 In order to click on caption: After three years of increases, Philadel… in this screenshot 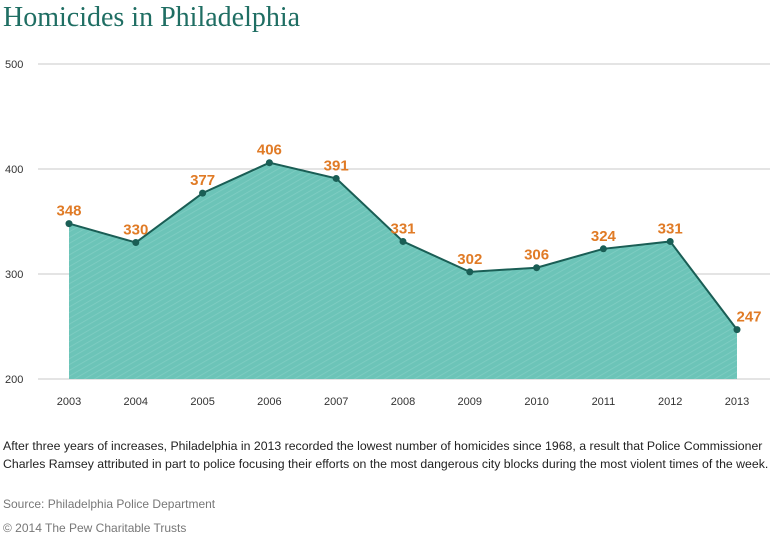, I will do `click(386, 455)`.